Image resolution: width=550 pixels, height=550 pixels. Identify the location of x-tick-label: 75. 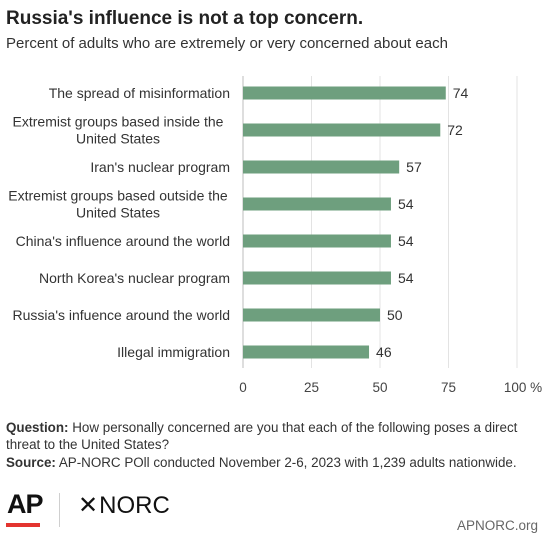
(448, 387).